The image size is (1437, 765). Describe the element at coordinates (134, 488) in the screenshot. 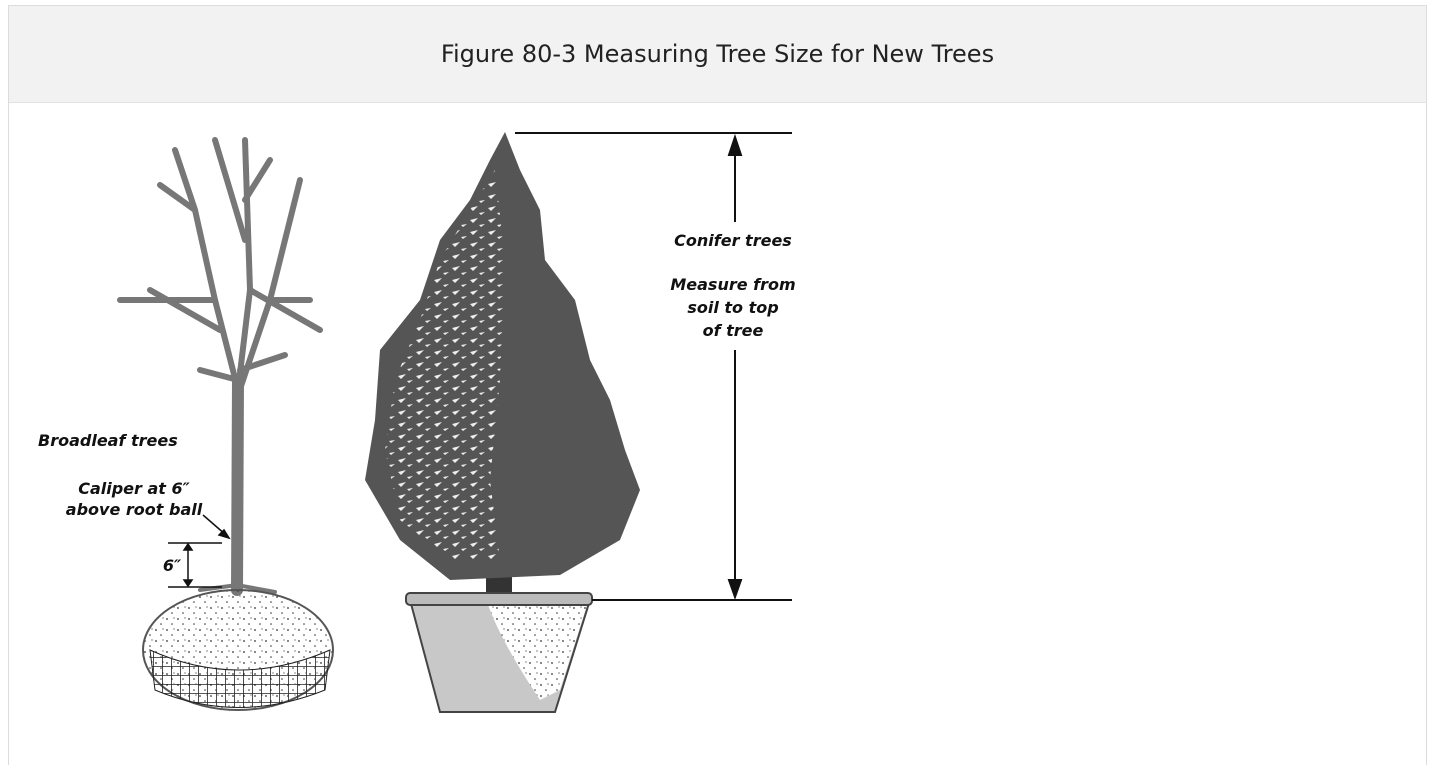

I see `caliper-label: Caliper at 6″` at that location.